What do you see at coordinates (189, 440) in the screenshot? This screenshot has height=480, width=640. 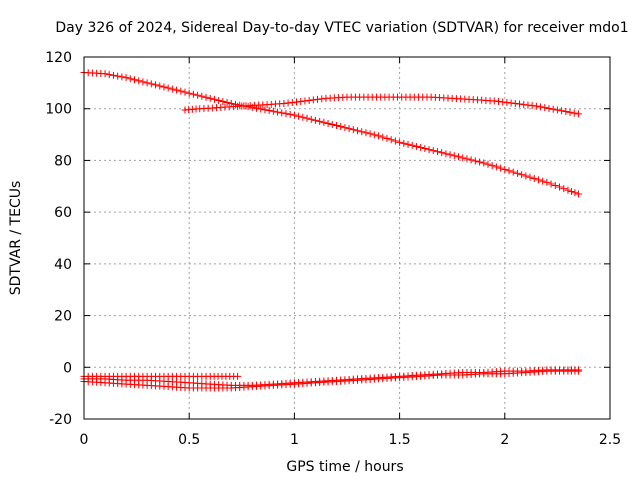 I see `x-tick-label: 0.5` at bounding box center [189, 440].